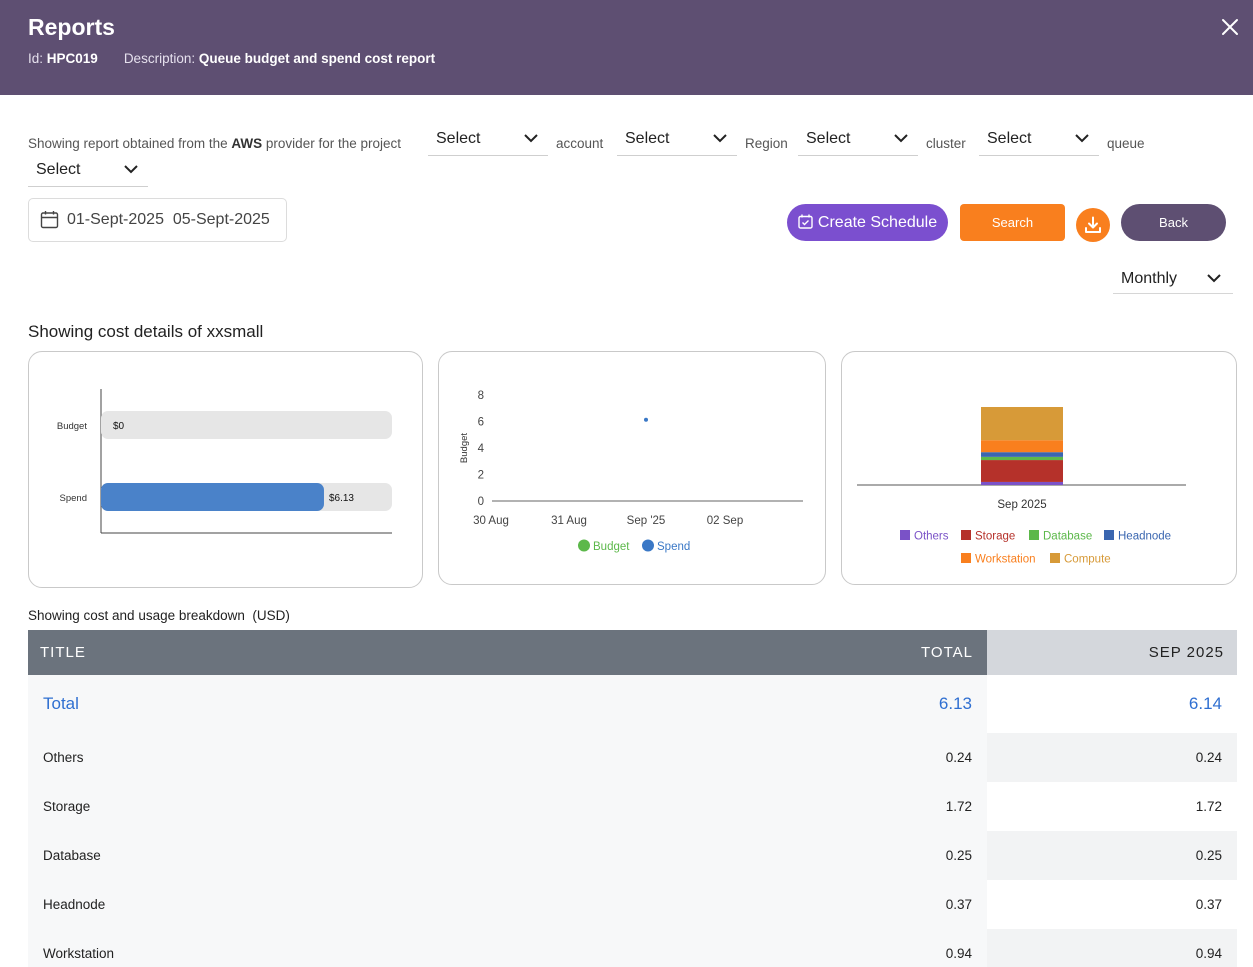 This screenshot has height=967, width=1253. I want to click on x-tick-label: Sep 2025, so click(1021, 505).